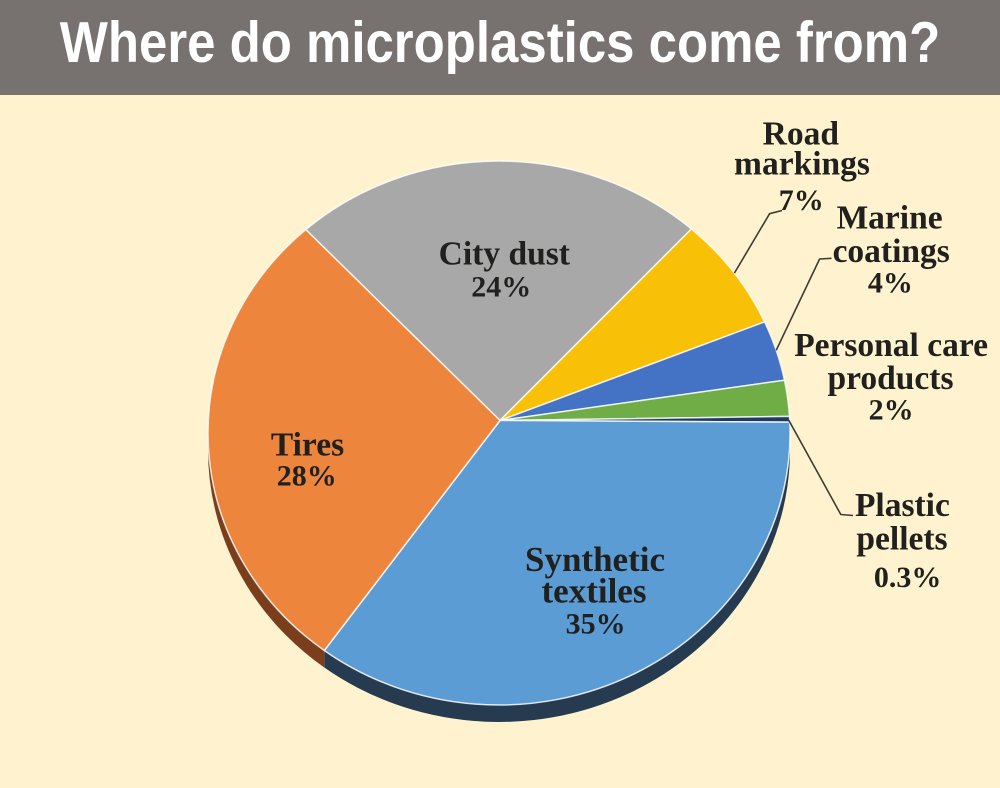  What do you see at coordinates (891, 345) in the screenshot?
I see `svg-text: Personal care` at bounding box center [891, 345].